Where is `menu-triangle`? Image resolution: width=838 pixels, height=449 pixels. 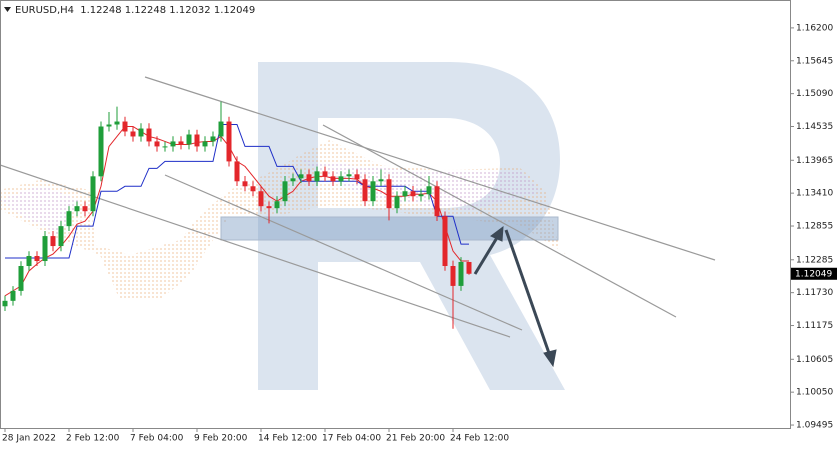
menu-triangle is located at coordinates (7, 9).